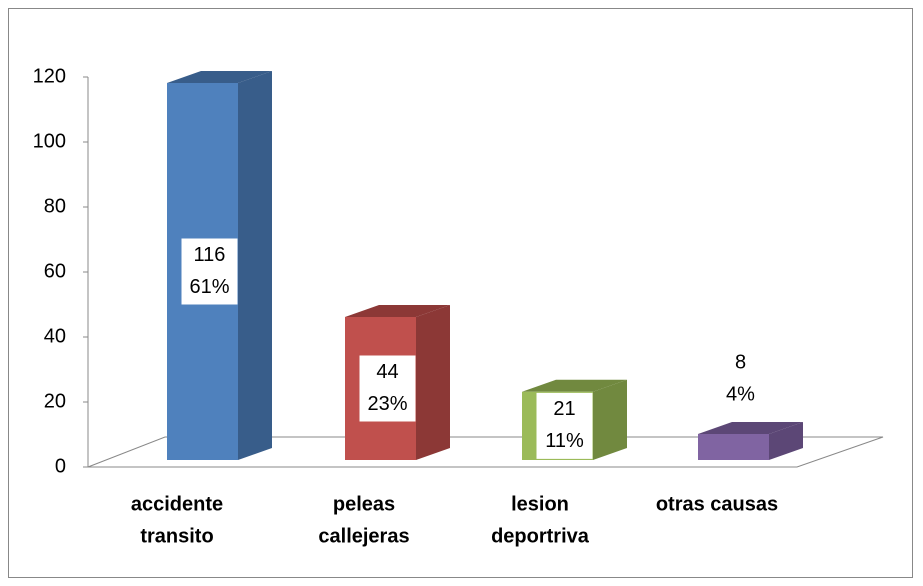  Describe the element at coordinates (740, 362) in the screenshot. I see `value-label: 8` at that location.